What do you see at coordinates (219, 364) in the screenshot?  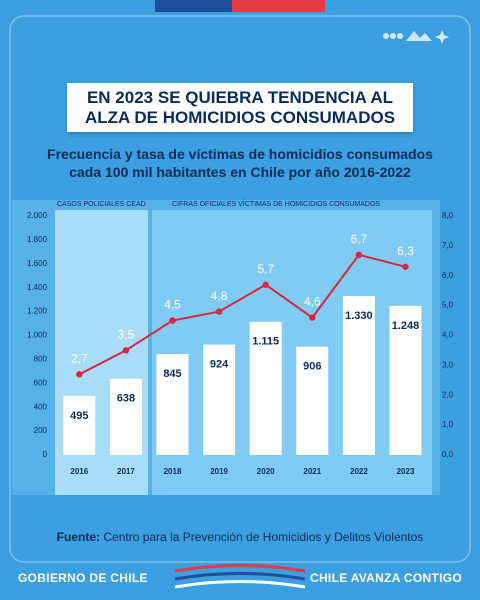 I see `bar-label: 924` at bounding box center [219, 364].